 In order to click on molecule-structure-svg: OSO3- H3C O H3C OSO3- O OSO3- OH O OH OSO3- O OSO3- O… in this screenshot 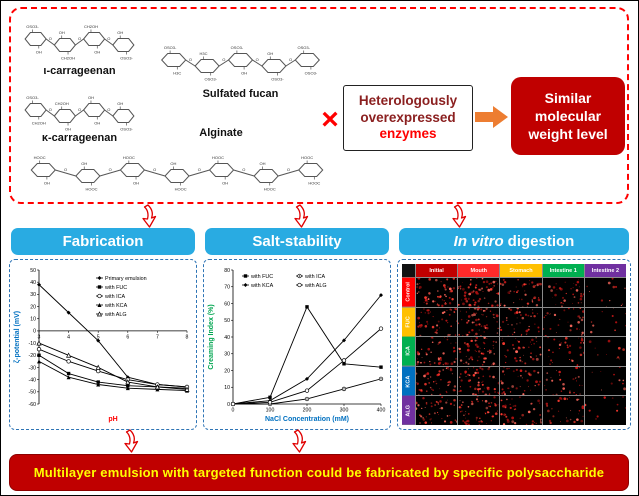, I will do `click(240, 63)`.